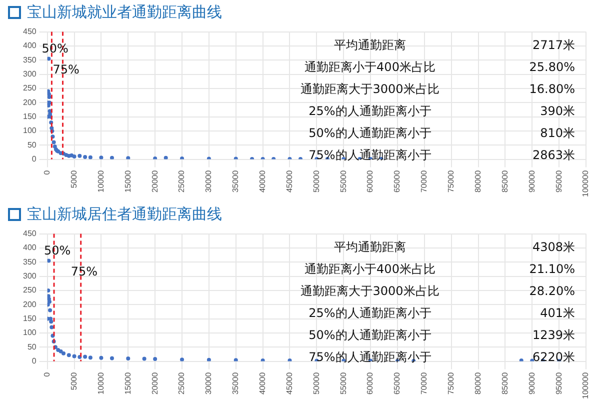 The width and height of the screenshot is (600, 407). Describe the element at coordinates (29, 304) in the screenshot. I see `y-tick-label: 200` at that location.